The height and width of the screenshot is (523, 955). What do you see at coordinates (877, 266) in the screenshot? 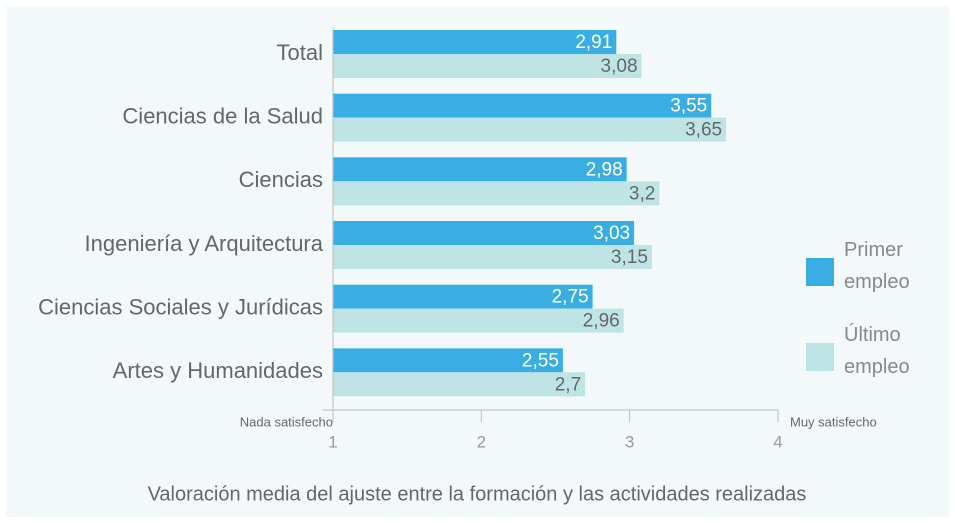
I see `legend-label: Primer empleo` at bounding box center [877, 266].